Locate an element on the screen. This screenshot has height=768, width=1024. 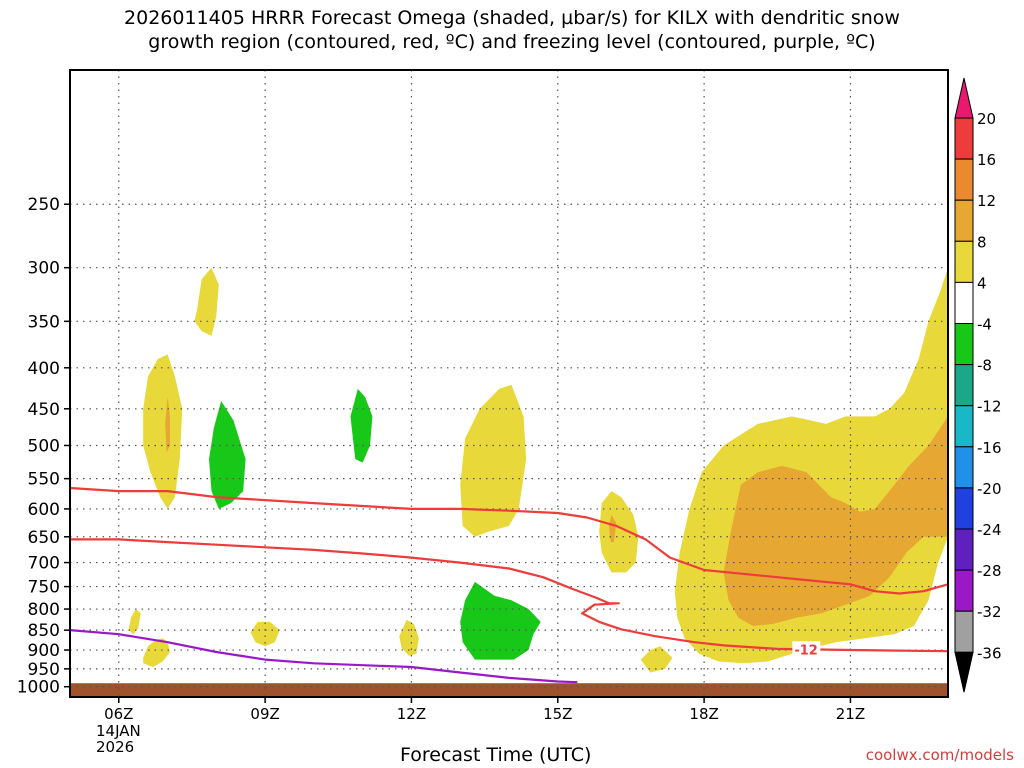
terrain-surface is located at coordinates (509, 690).